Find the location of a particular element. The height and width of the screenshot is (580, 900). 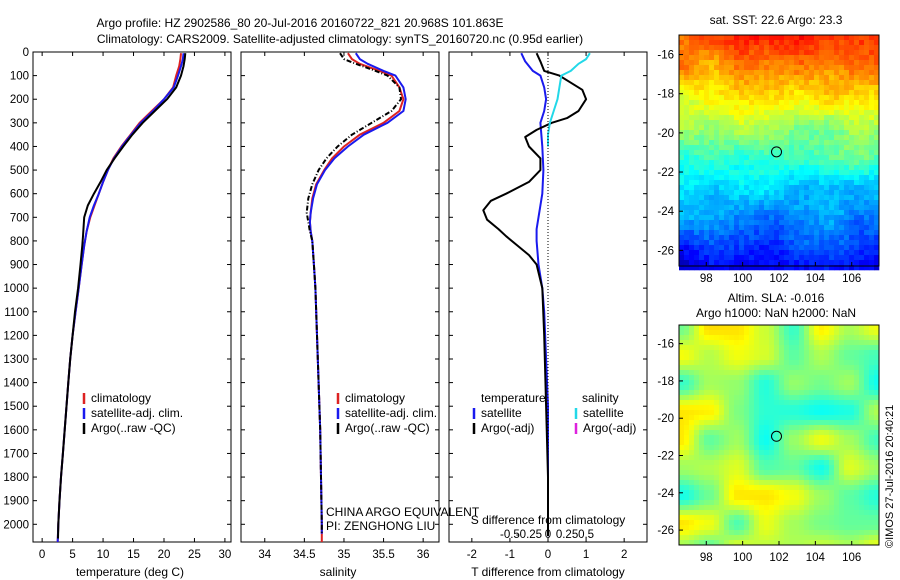

depth-tick-label: 900 is located at coordinates (19, 266).